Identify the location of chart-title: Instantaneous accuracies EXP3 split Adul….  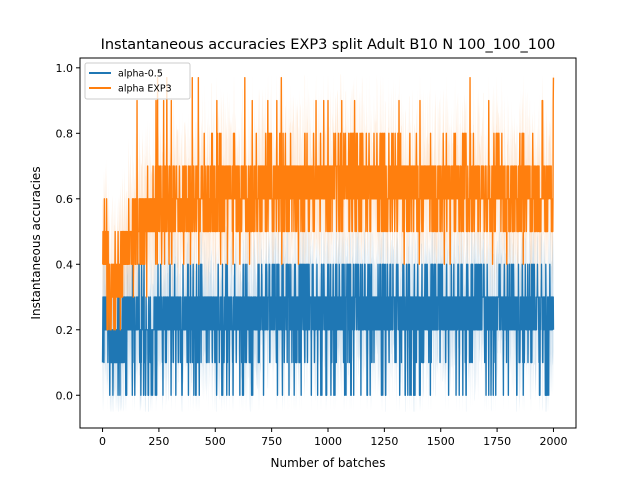
(328, 45).